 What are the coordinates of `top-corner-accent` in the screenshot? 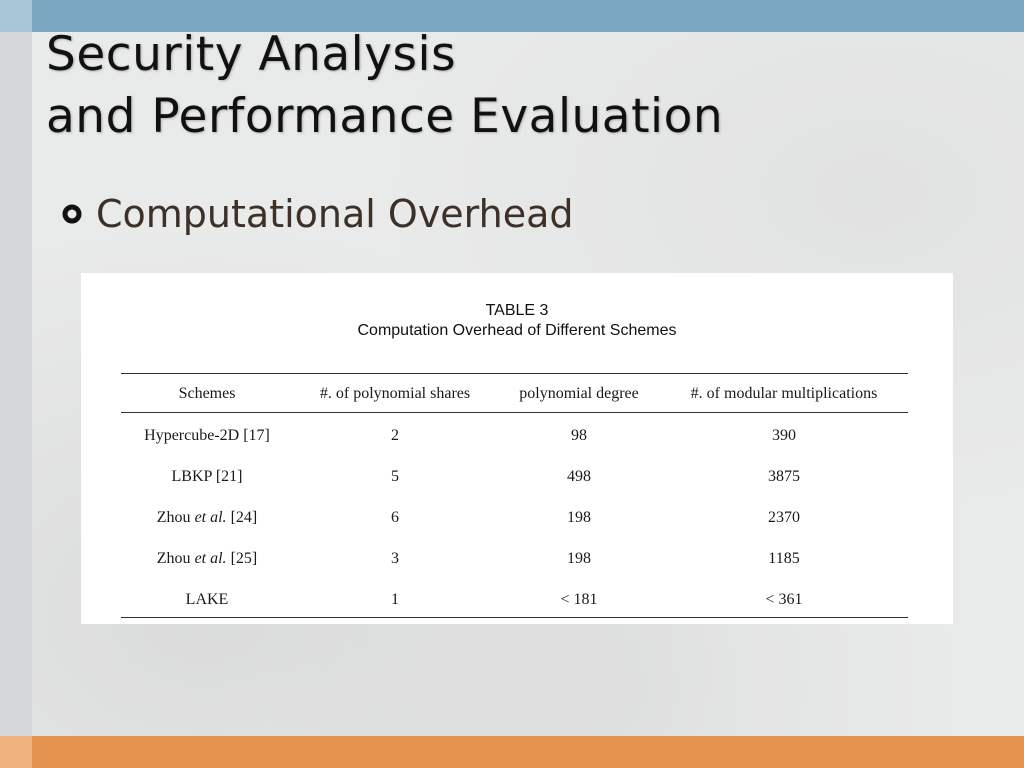 It's located at (16, 16).